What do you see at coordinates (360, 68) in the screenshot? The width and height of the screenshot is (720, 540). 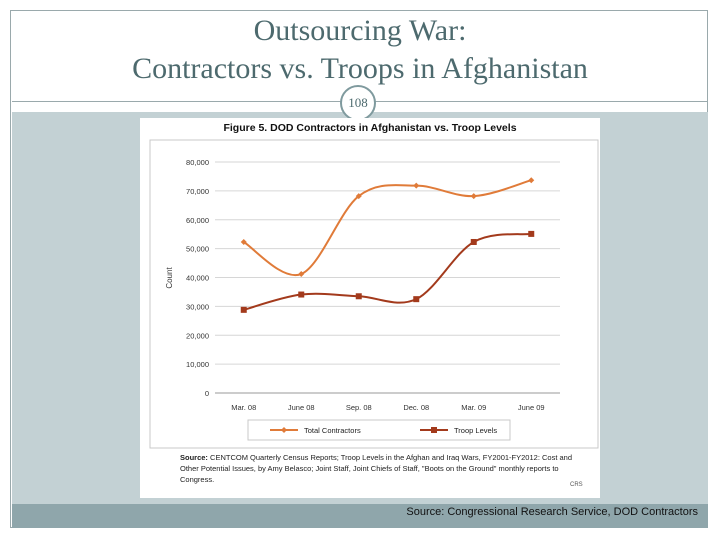 I see `slide-title-line-2: Contractors vs. Troops in Afghanistan` at bounding box center [360, 68].